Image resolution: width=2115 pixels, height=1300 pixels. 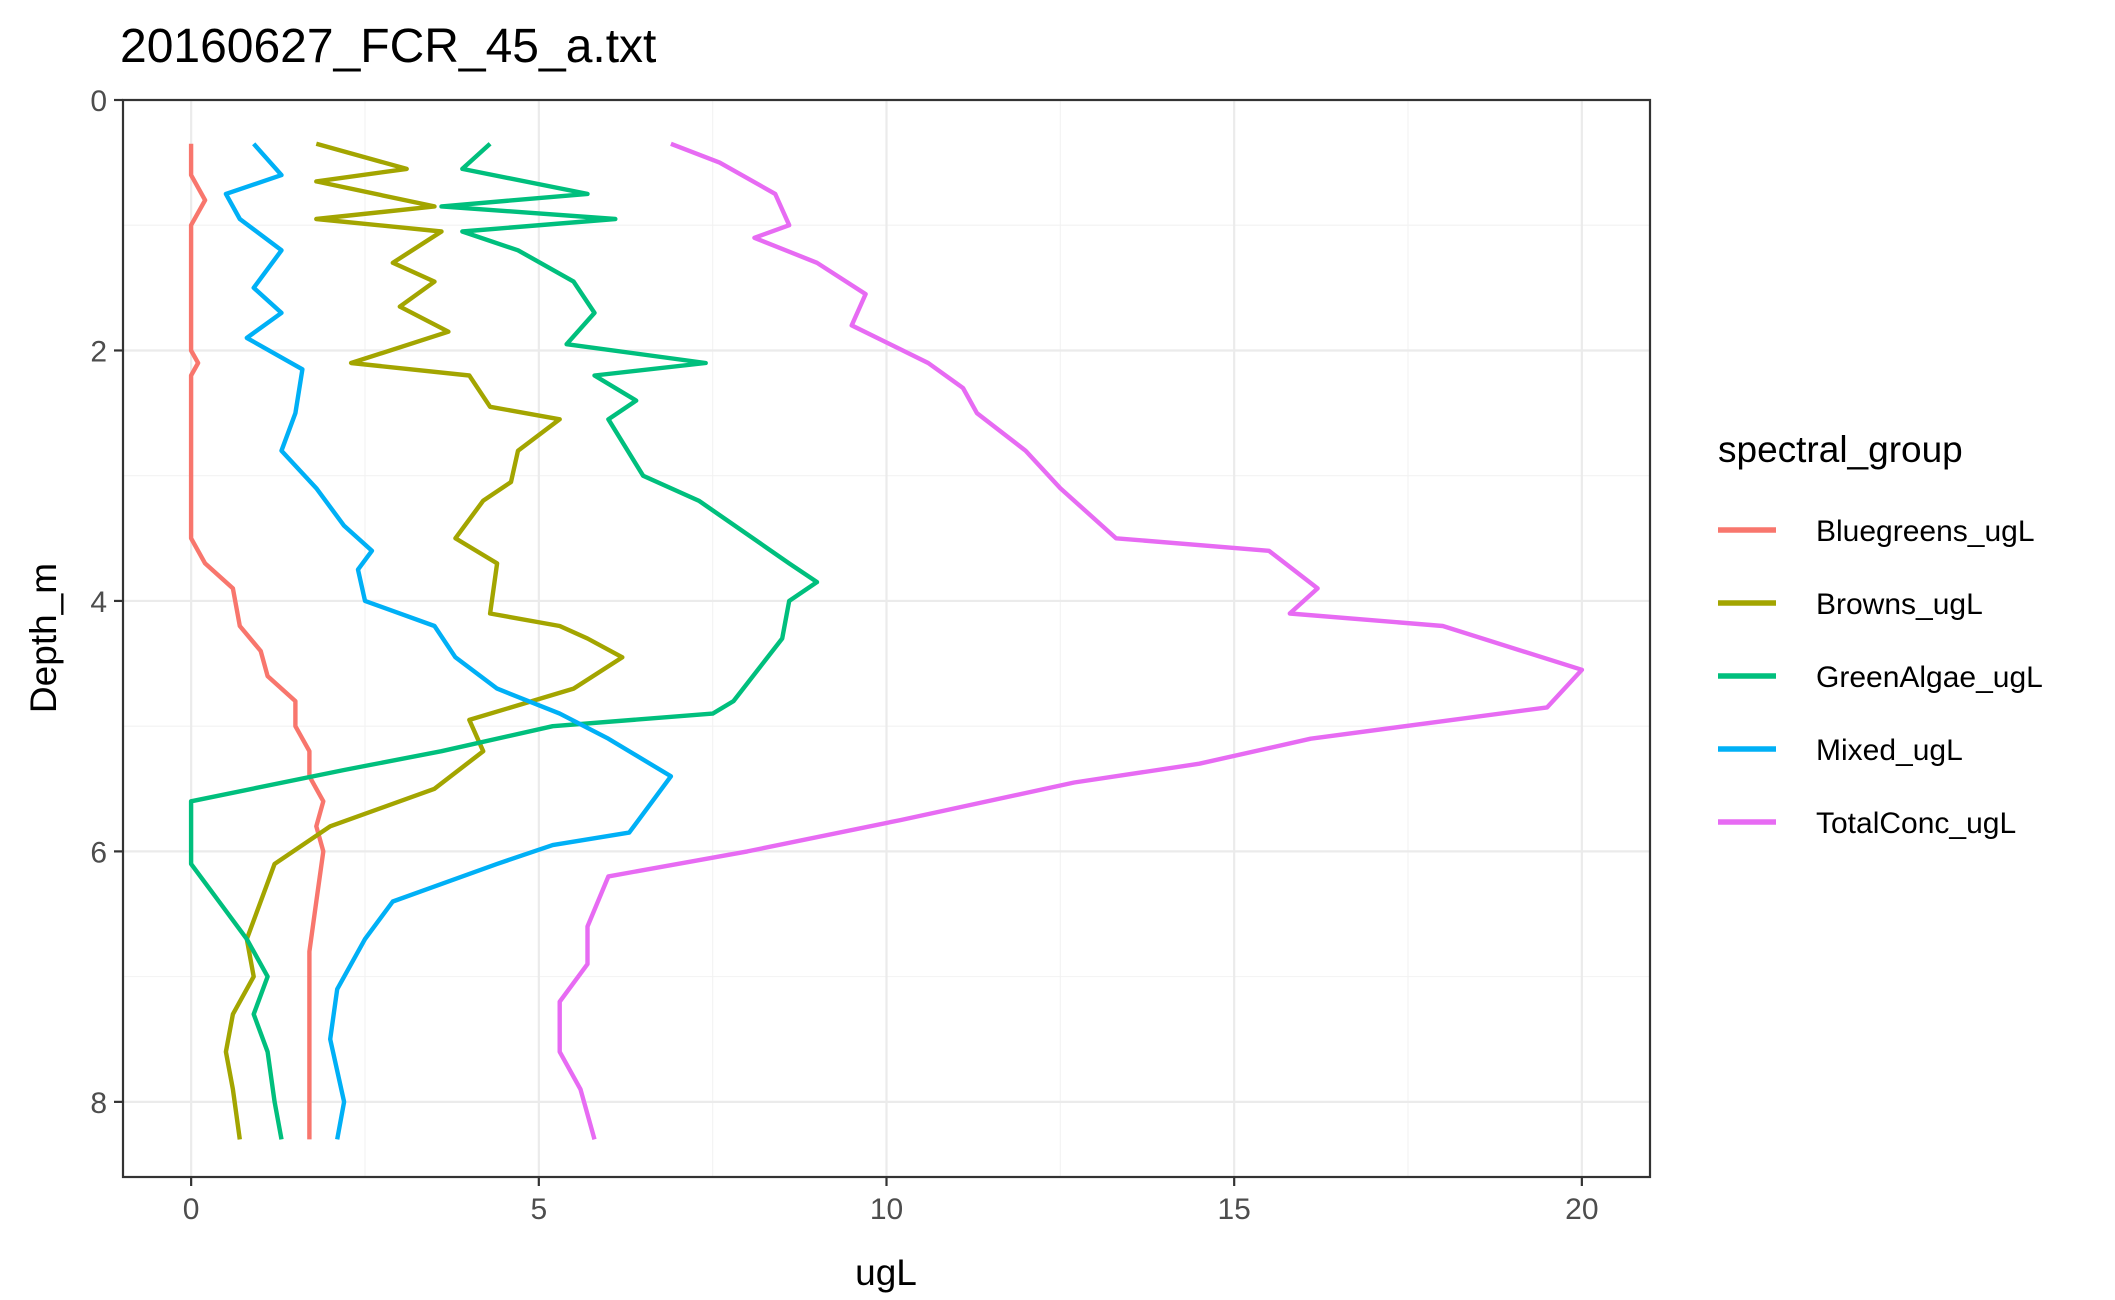 I want to click on x-tick-label: 0, so click(x=191, y=1209).